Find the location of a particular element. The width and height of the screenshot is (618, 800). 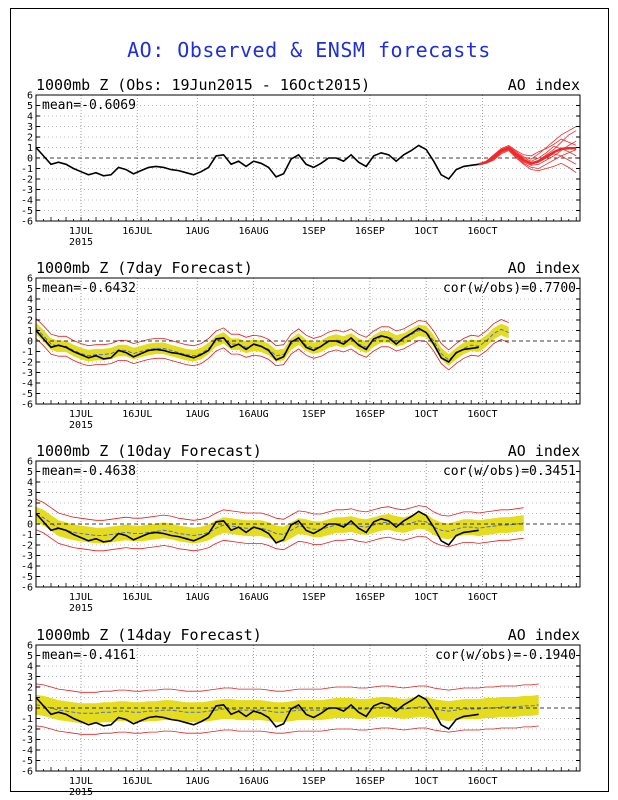

ensemble-mean-line is located at coordinates (527, 156).